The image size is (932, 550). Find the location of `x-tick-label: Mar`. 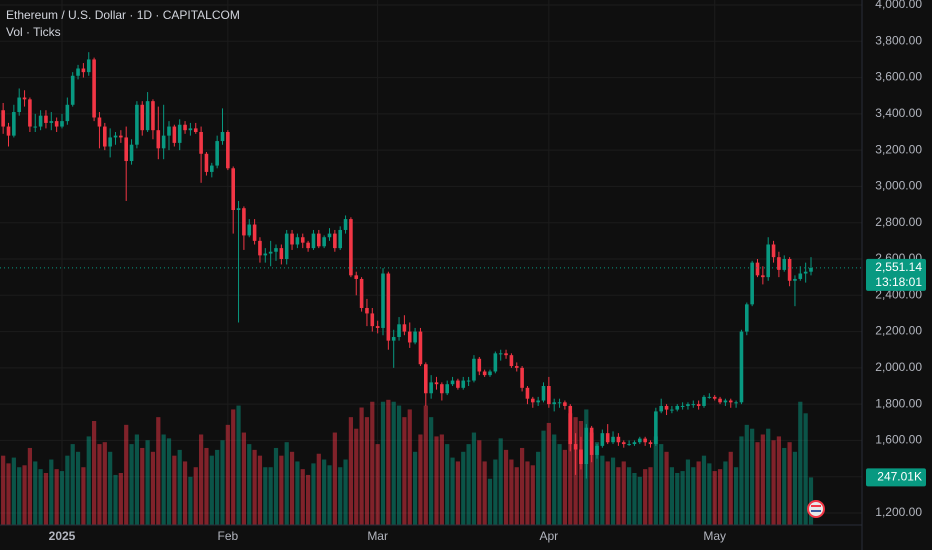

x-tick-label: Mar is located at coordinates (377, 536).